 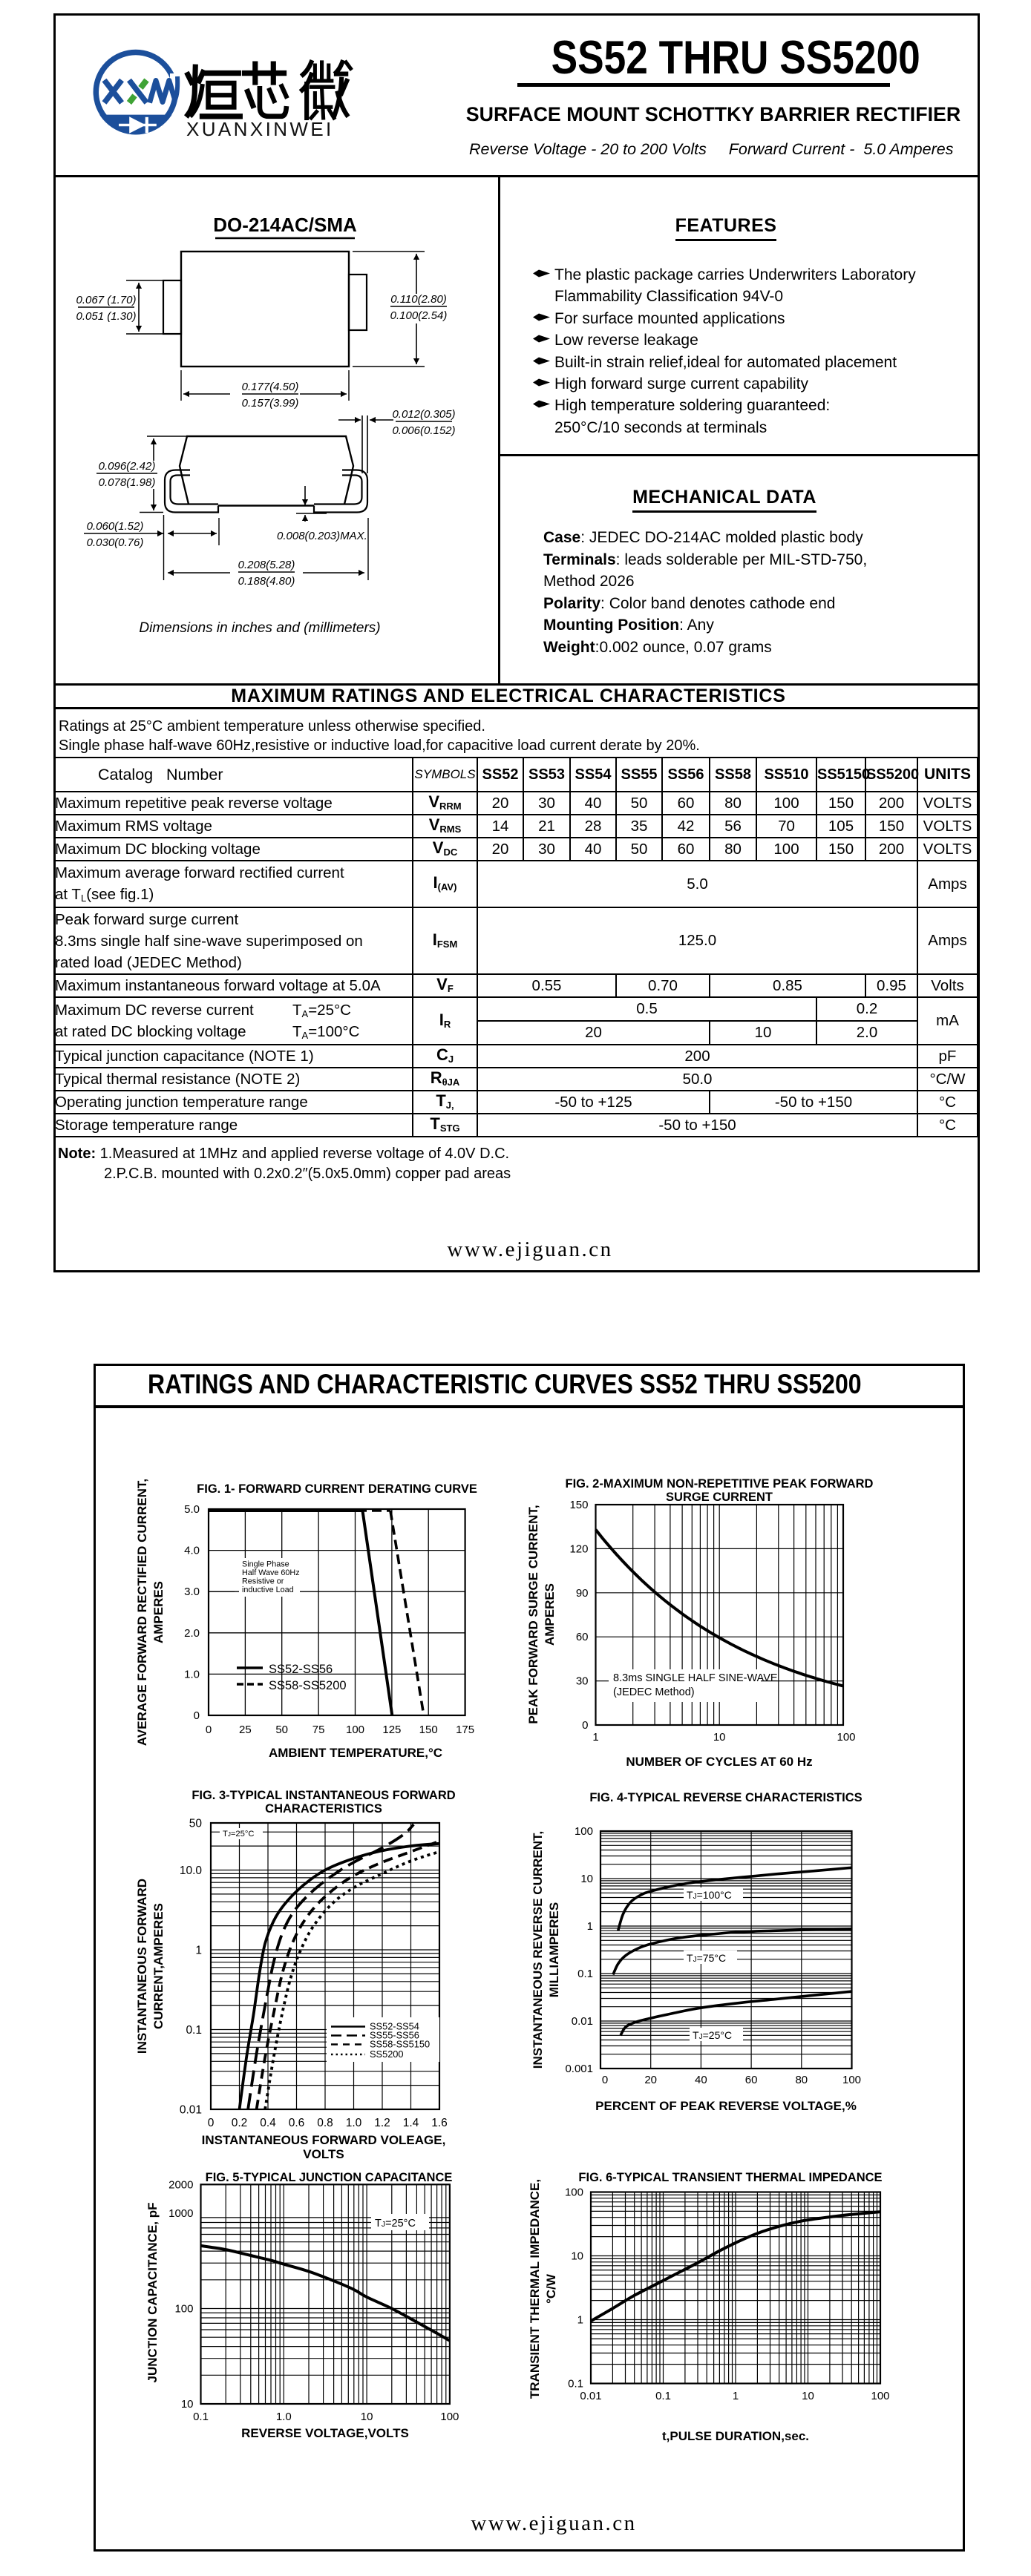 What do you see at coordinates (582, 1682) in the screenshot?
I see `svg-text: 30` at bounding box center [582, 1682].